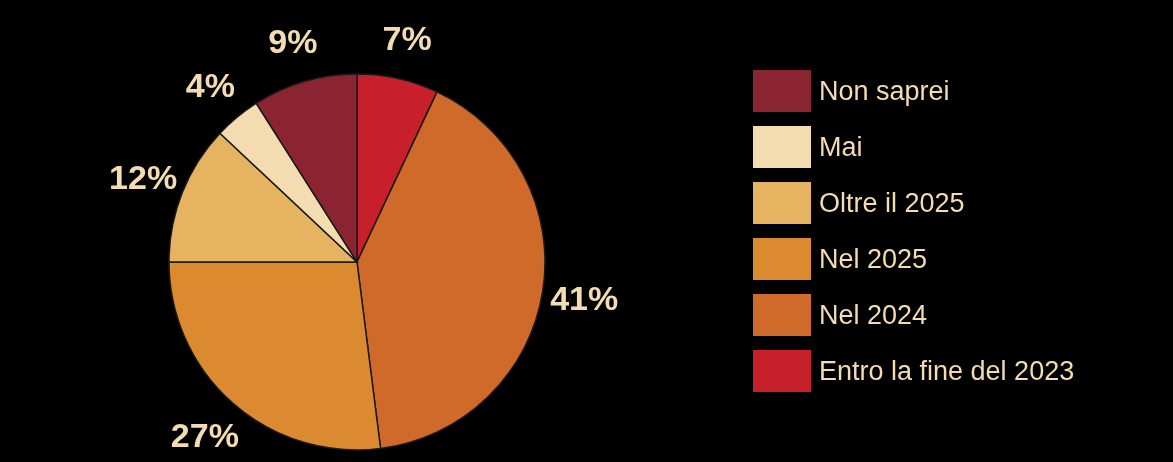  I want to click on legend-label: Mai, so click(841, 147).